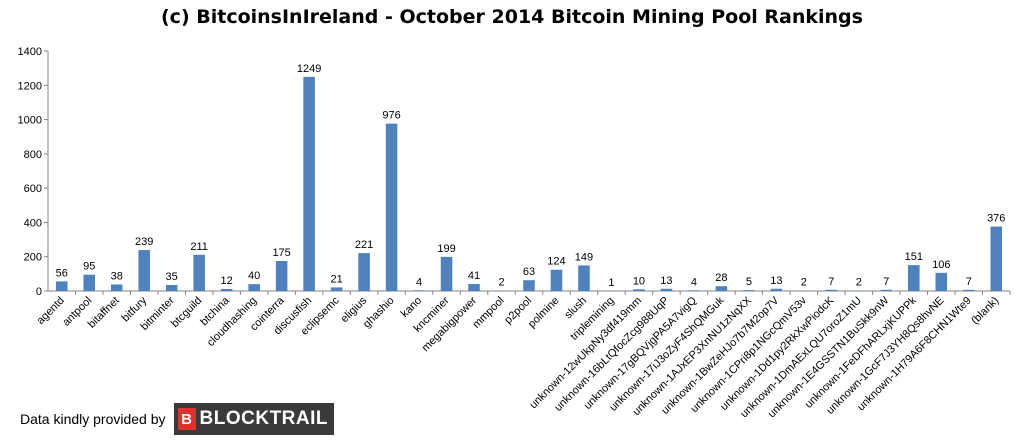 Image resolution: width=1024 pixels, height=441 pixels. Describe the element at coordinates (33, 258) in the screenshot. I see `y-tick-label: 200` at that location.